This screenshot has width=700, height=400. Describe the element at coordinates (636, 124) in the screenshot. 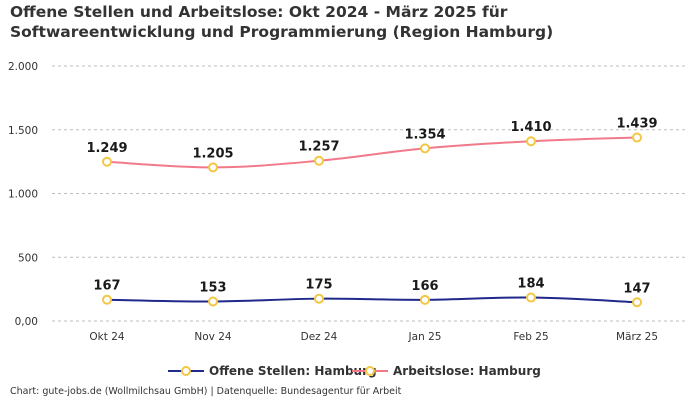

I see `data-label: 1.439` at that location.